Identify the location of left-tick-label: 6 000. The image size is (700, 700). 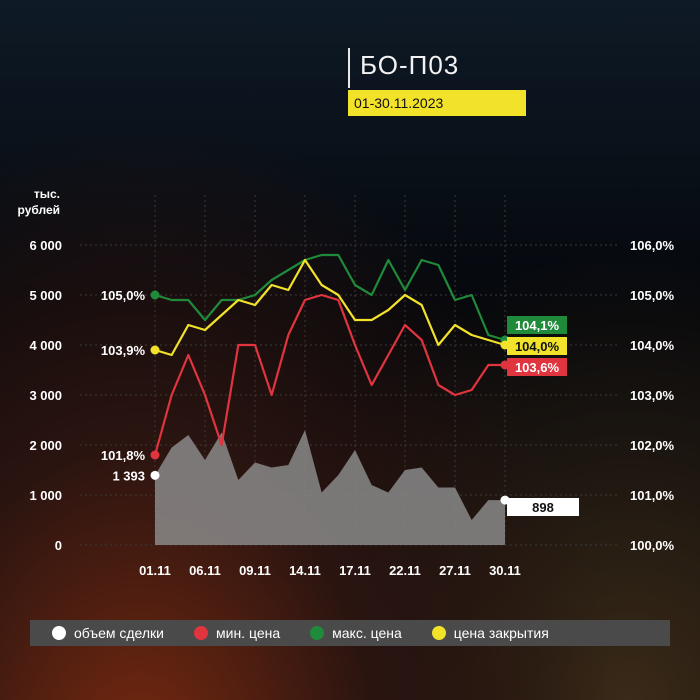
(45, 245).